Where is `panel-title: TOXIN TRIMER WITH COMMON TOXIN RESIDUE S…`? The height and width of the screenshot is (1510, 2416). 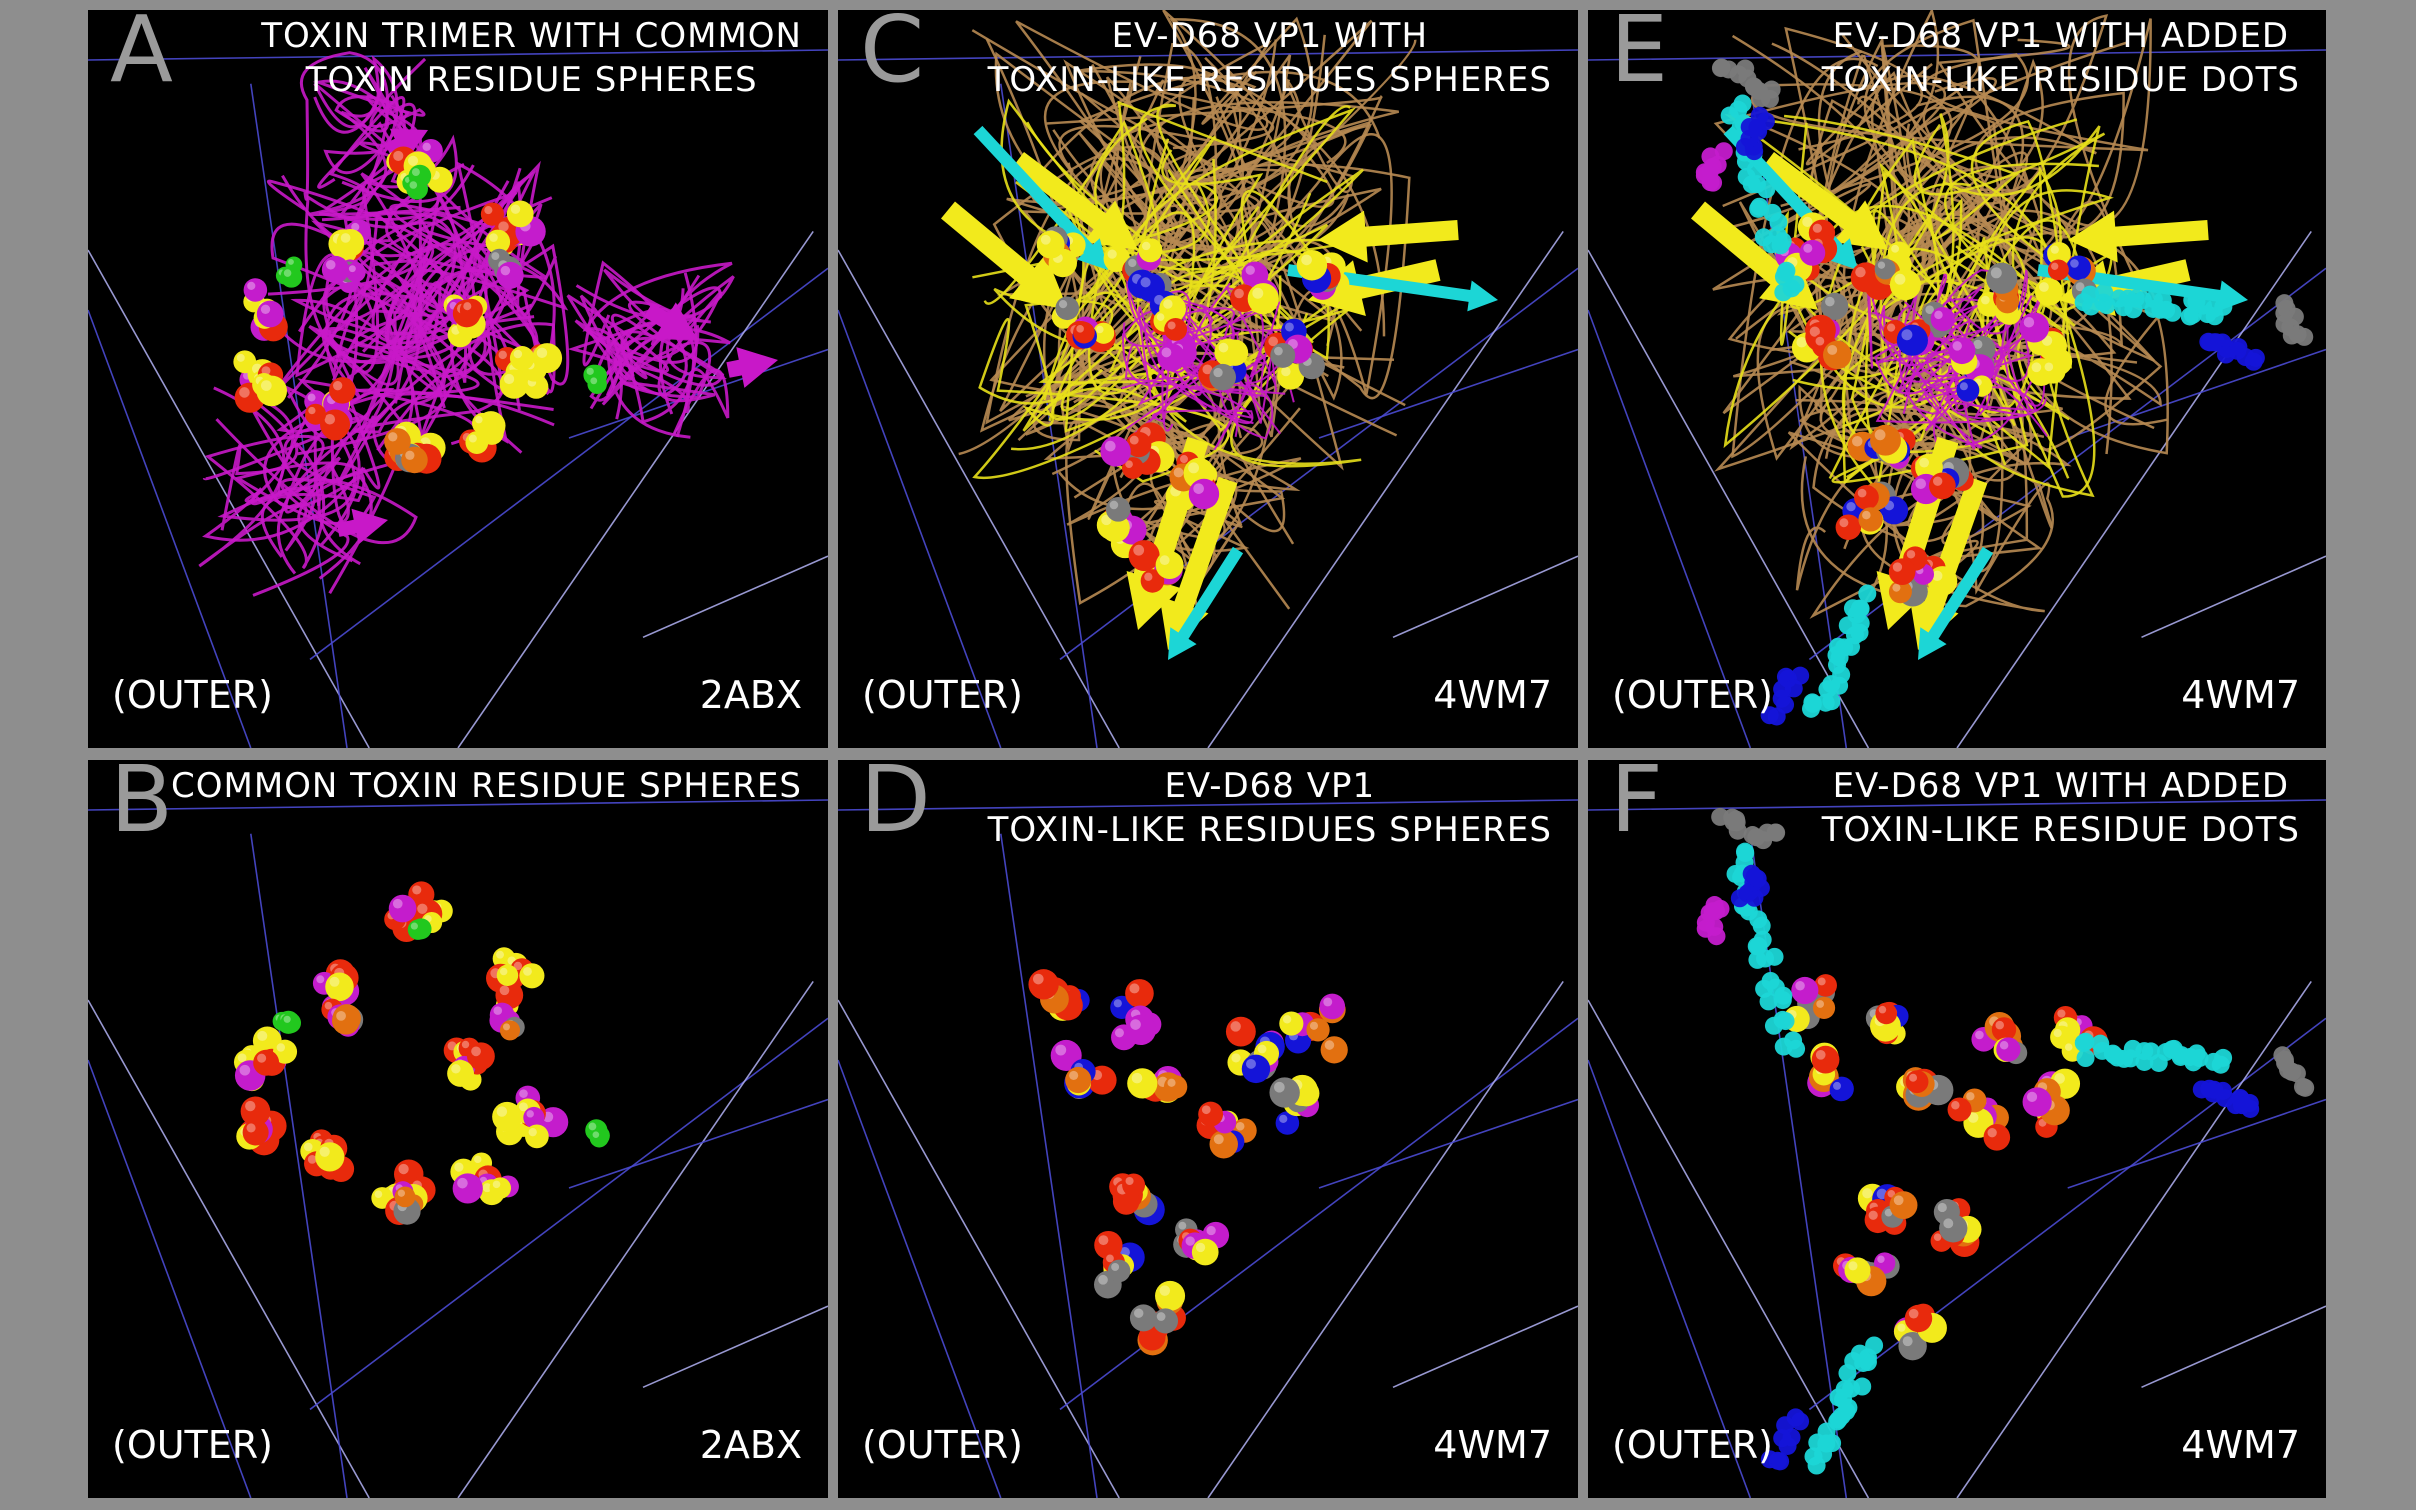 panel-title: TOXIN TRIMER WITH COMMON TOXIN RESIDUE S… is located at coordinates (531, 58).